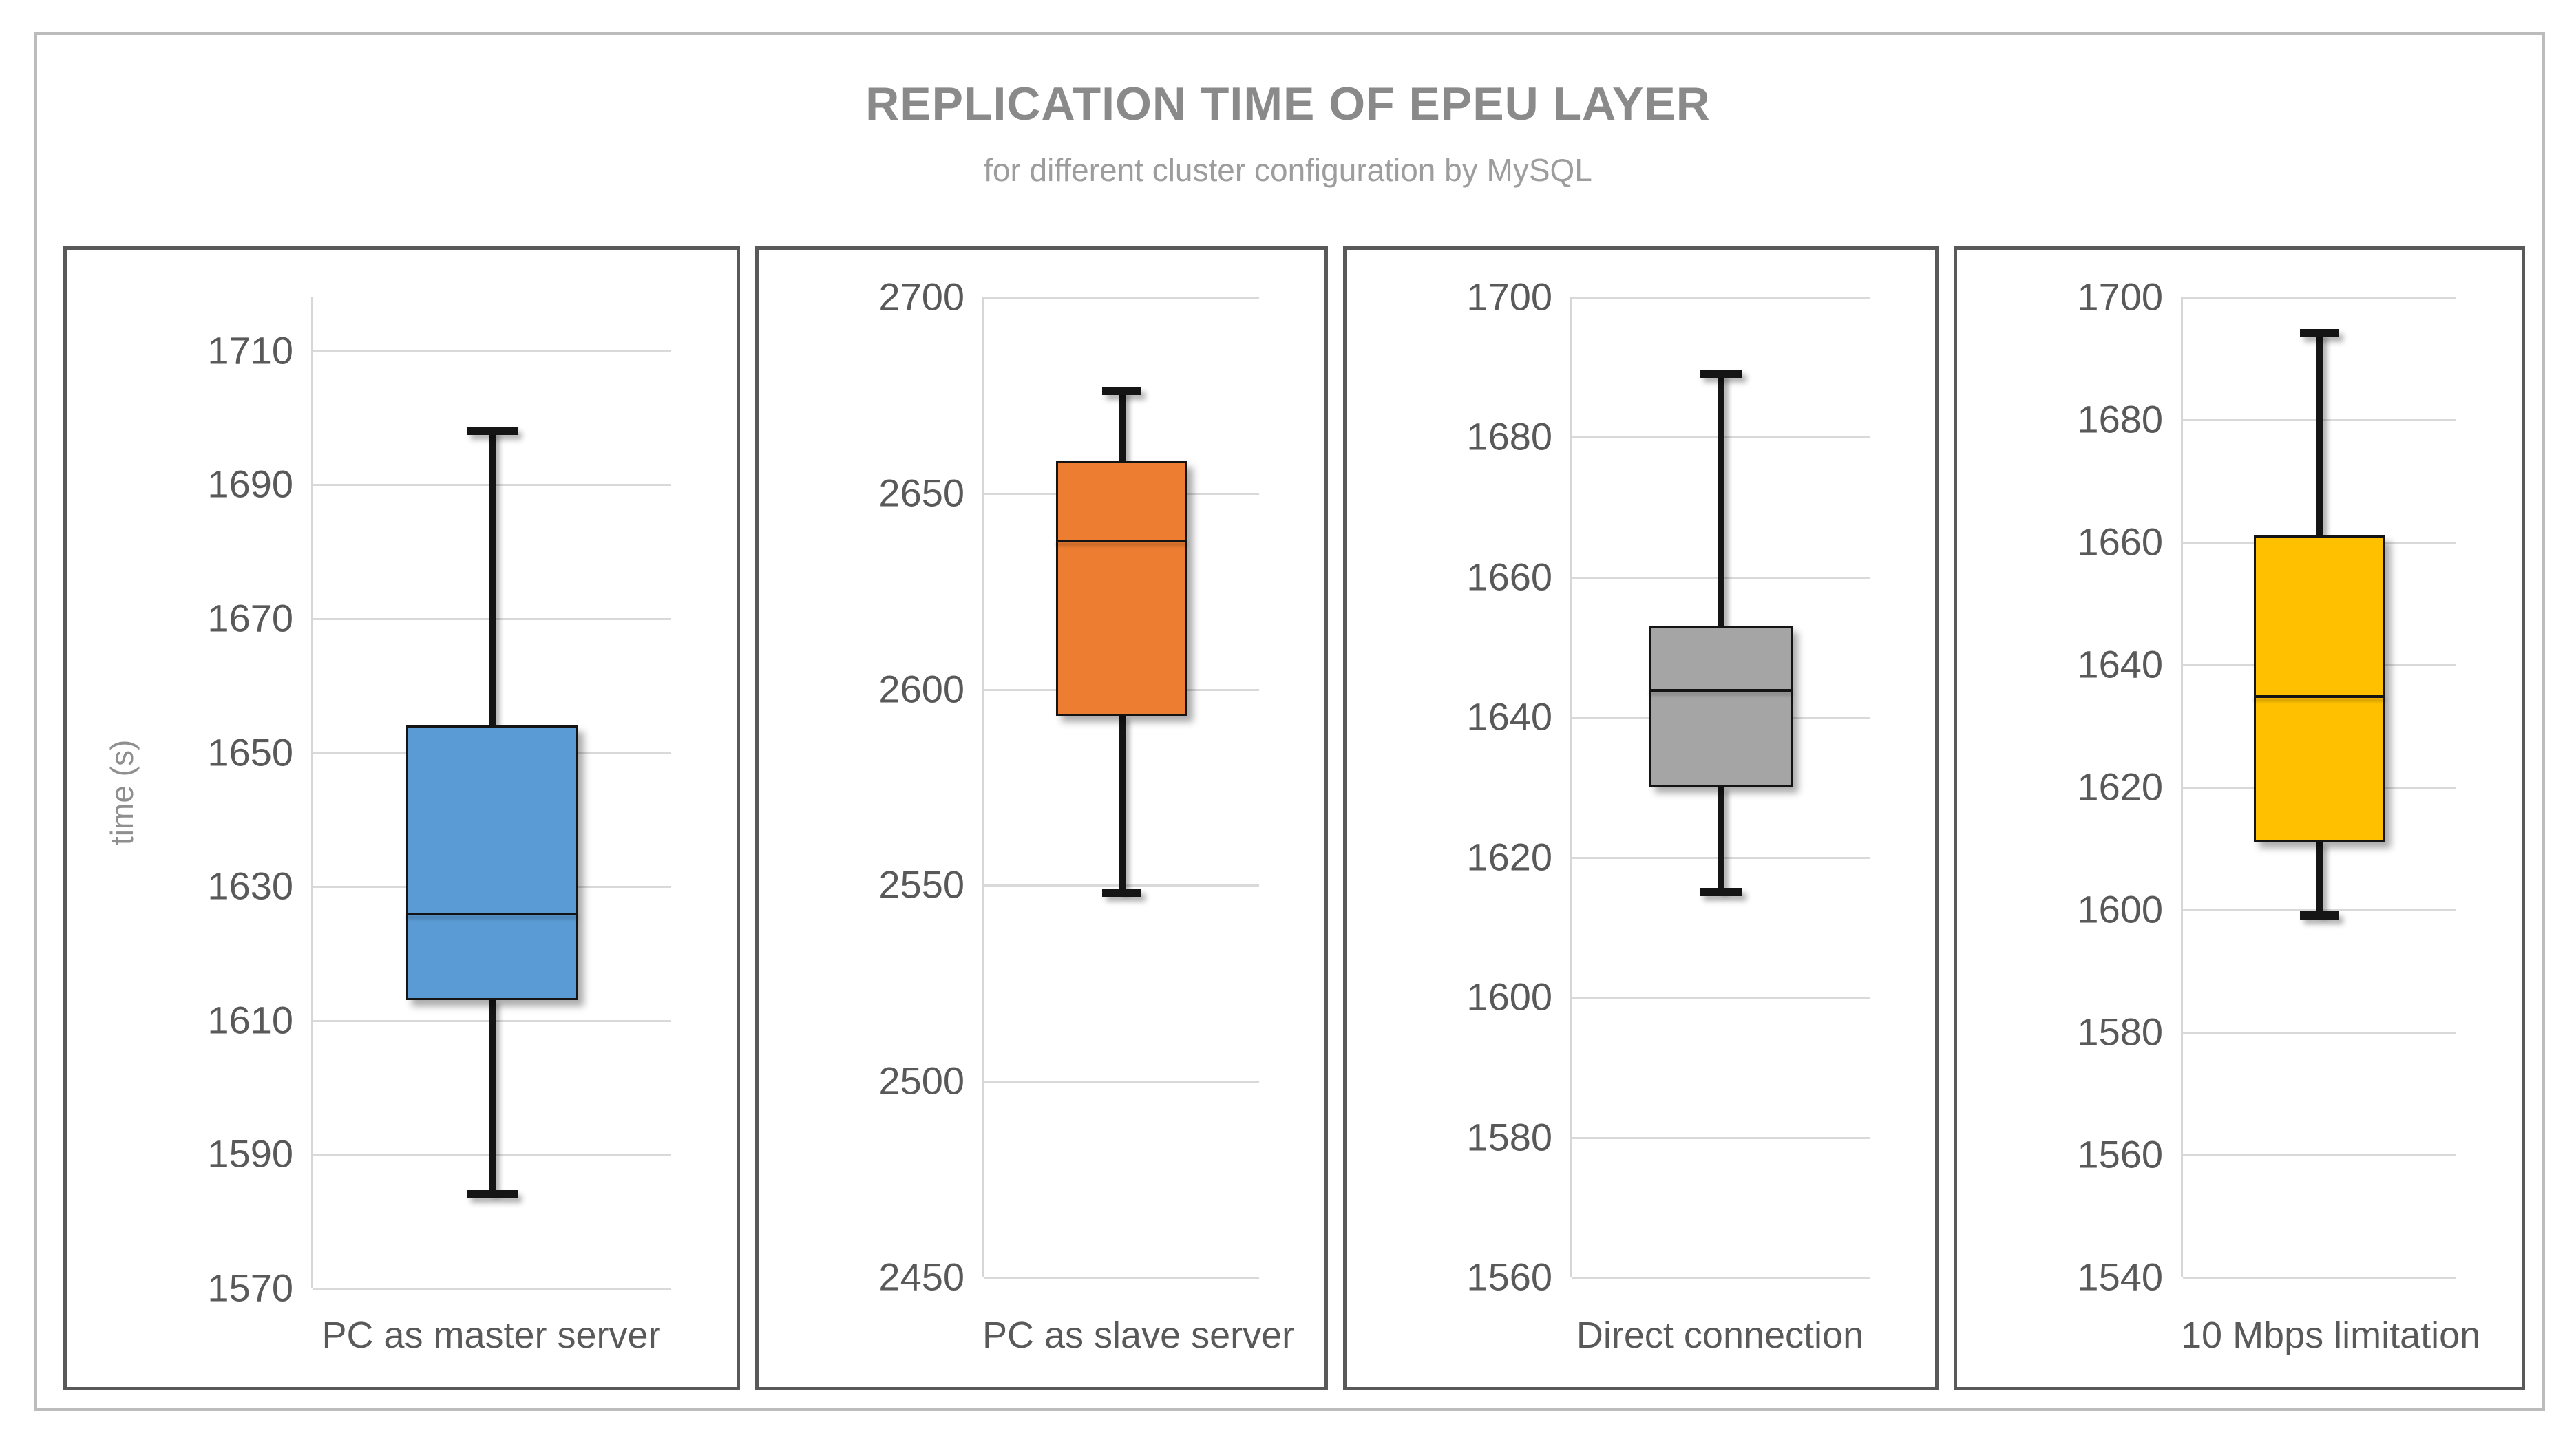 Image resolution: width=2576 pixels, height=1433 pixels. Describe the element at coordinates (1720, 1335) in the screenshot. I see `category-label: Direct connection` at that location.